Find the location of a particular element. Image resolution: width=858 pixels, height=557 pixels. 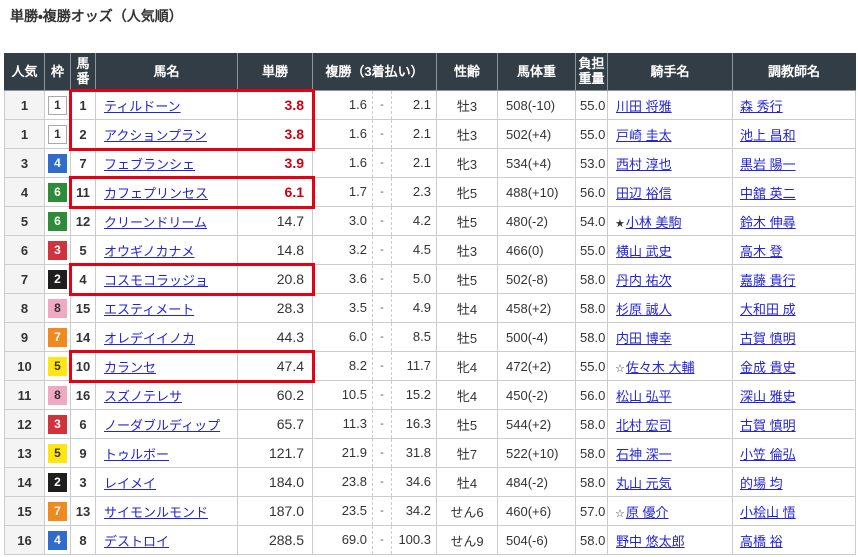

trainer-link: 嘉藤 貴行 is located at coordinates (768, 280).